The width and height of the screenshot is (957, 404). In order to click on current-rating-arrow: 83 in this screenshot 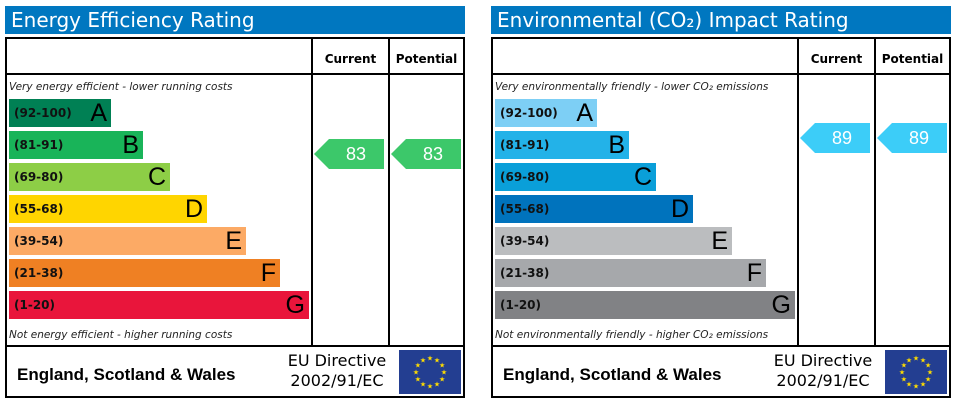, I will do `click(349, 154)`.